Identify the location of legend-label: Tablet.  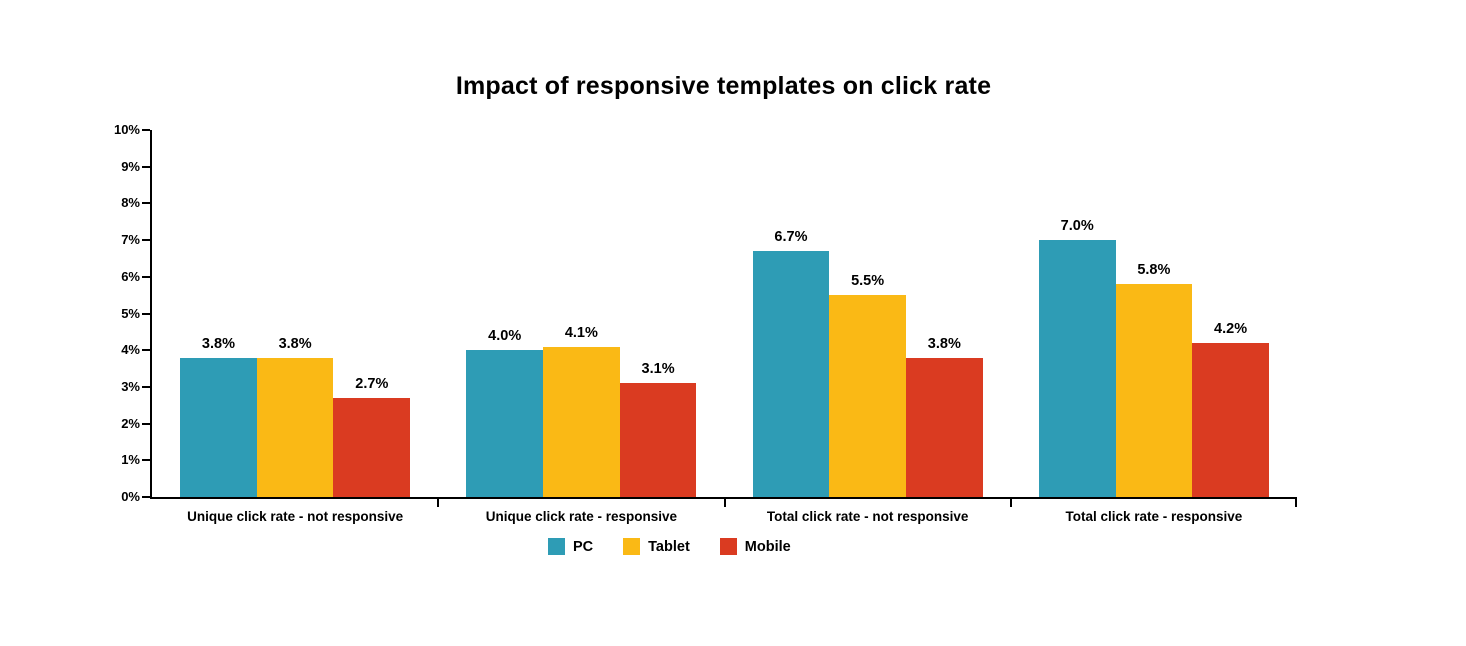
(669, 546).